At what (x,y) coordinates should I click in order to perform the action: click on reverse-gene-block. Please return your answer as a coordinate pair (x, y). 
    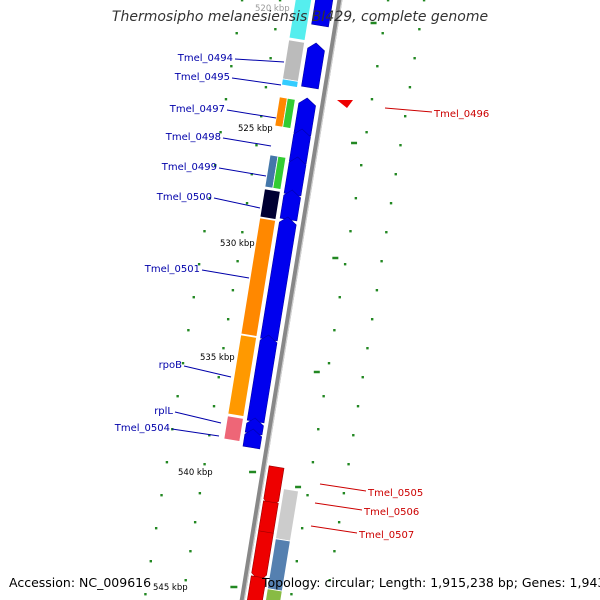
    Looking at the image, I should click on (274, 594).